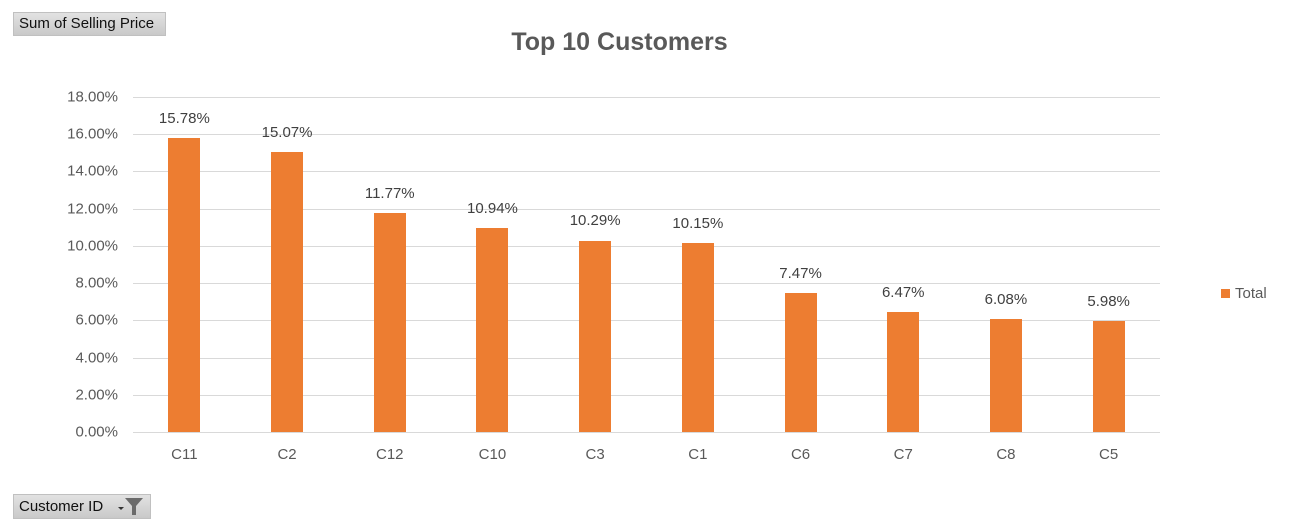 The width and height of the screenshot is (1289, 530). What do you see at coordinates (595, 454) in the screenshot?
I see `x-tick-label: C3` at bounding box center [595, 454].